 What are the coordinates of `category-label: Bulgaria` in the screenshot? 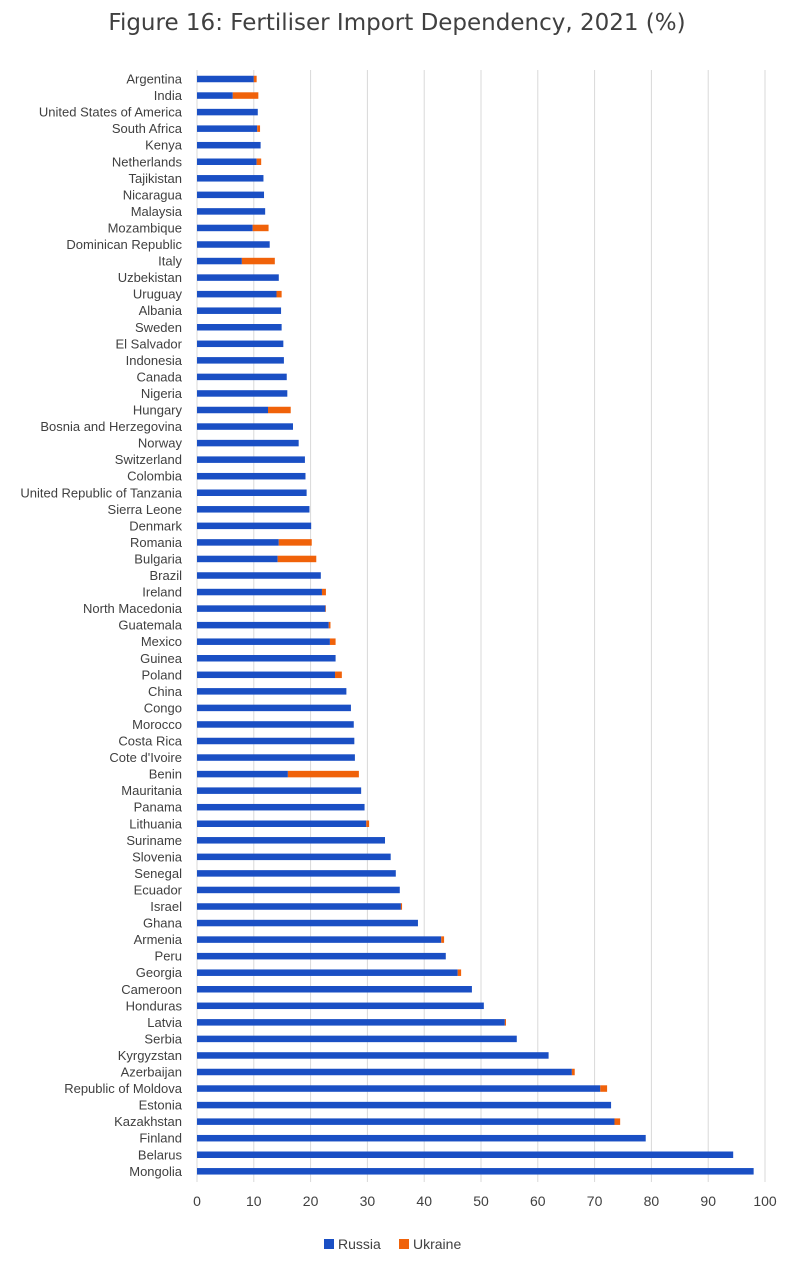 It's located at (158, 558).